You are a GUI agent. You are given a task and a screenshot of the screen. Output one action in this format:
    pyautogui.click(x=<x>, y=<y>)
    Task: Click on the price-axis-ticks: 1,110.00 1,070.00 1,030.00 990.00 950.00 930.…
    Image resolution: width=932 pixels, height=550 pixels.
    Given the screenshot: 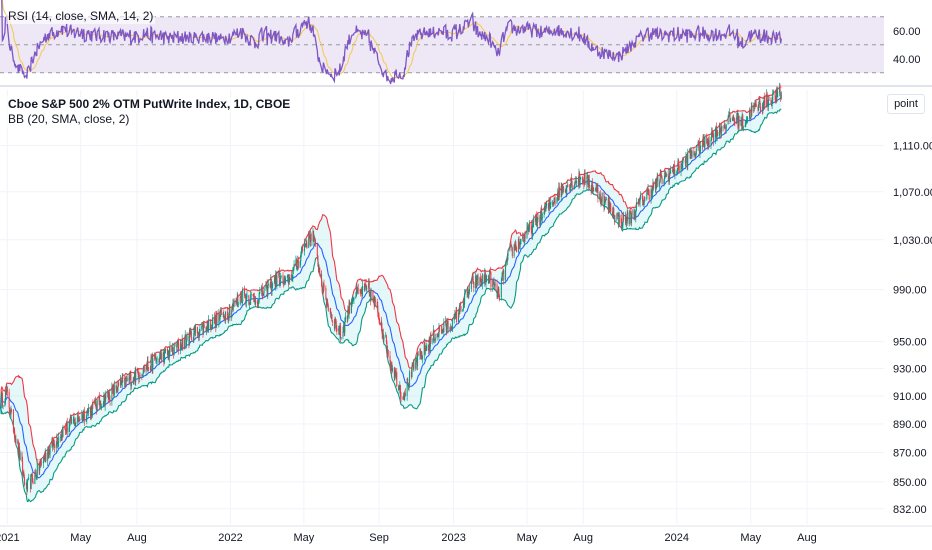 What is the action you would take?
    pyautogui.click(x=912, y=328)
    